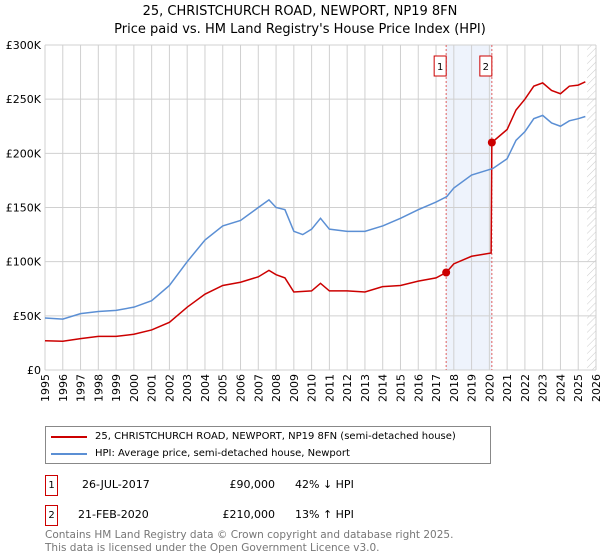  I want to click on transaction-date: 26-JUL-2017, so click(116, 484).